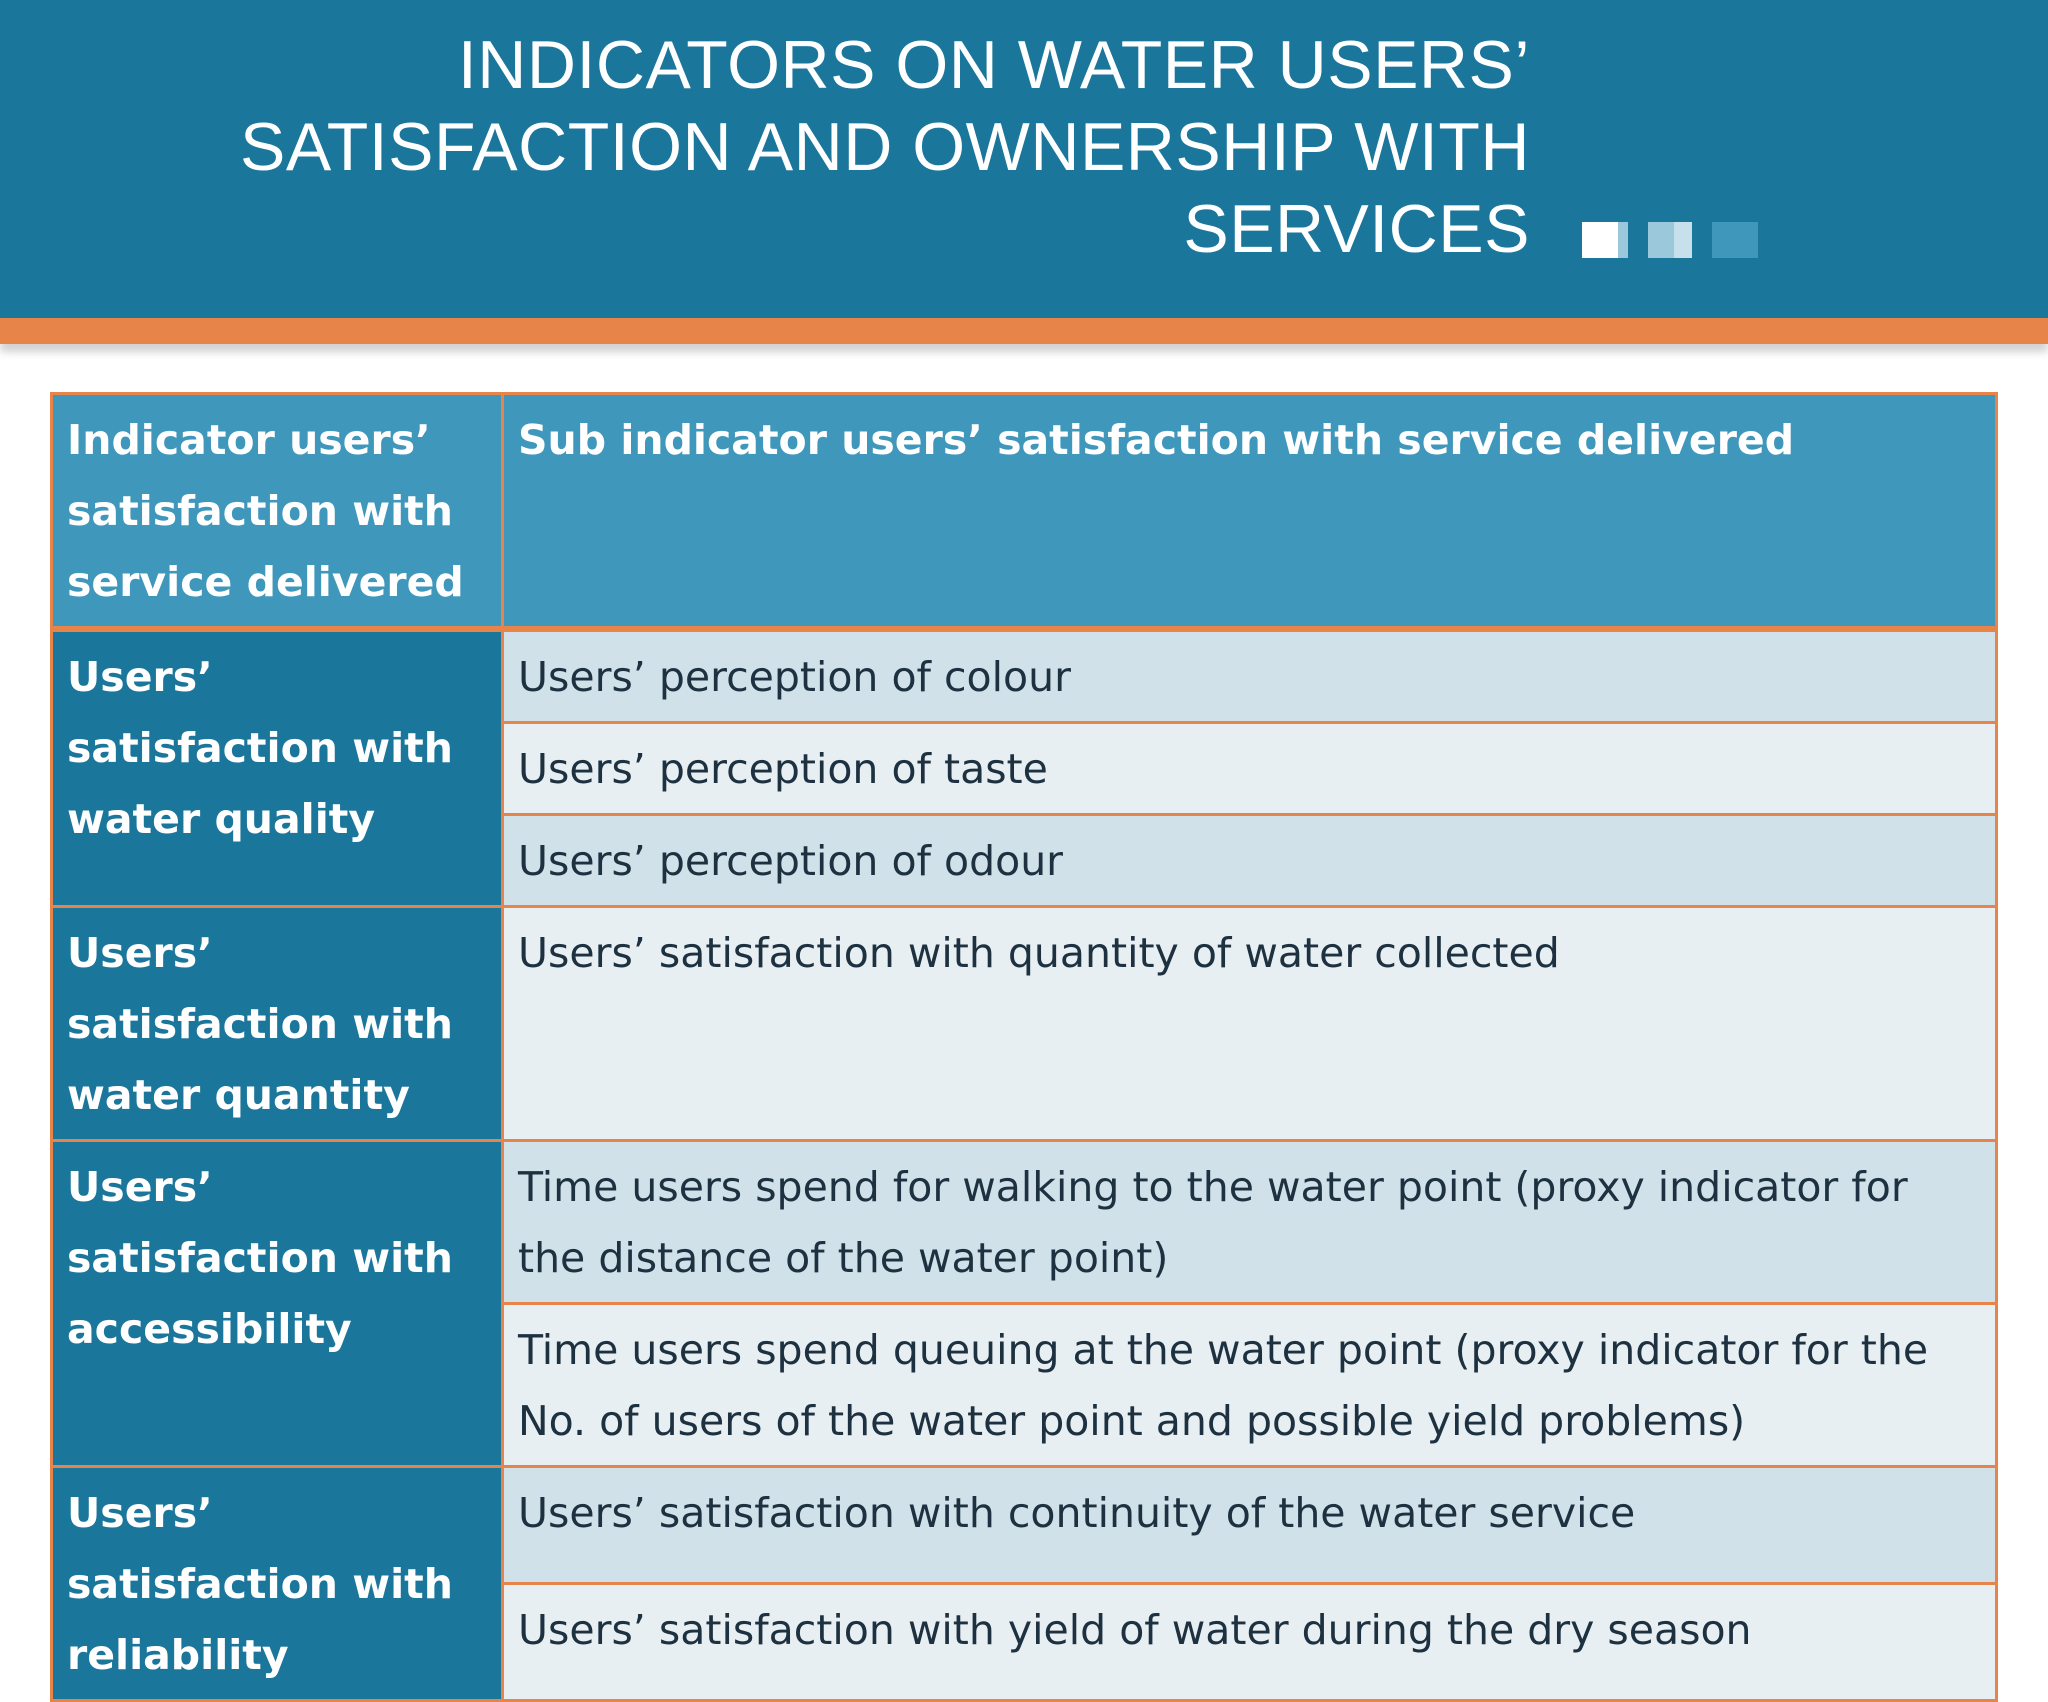 The width and height of the screenshot is (2048, 1702). Describe the element at coordinates (1356, 229) in the screenshot. I see `title-line-3: SERVICES` at that location.